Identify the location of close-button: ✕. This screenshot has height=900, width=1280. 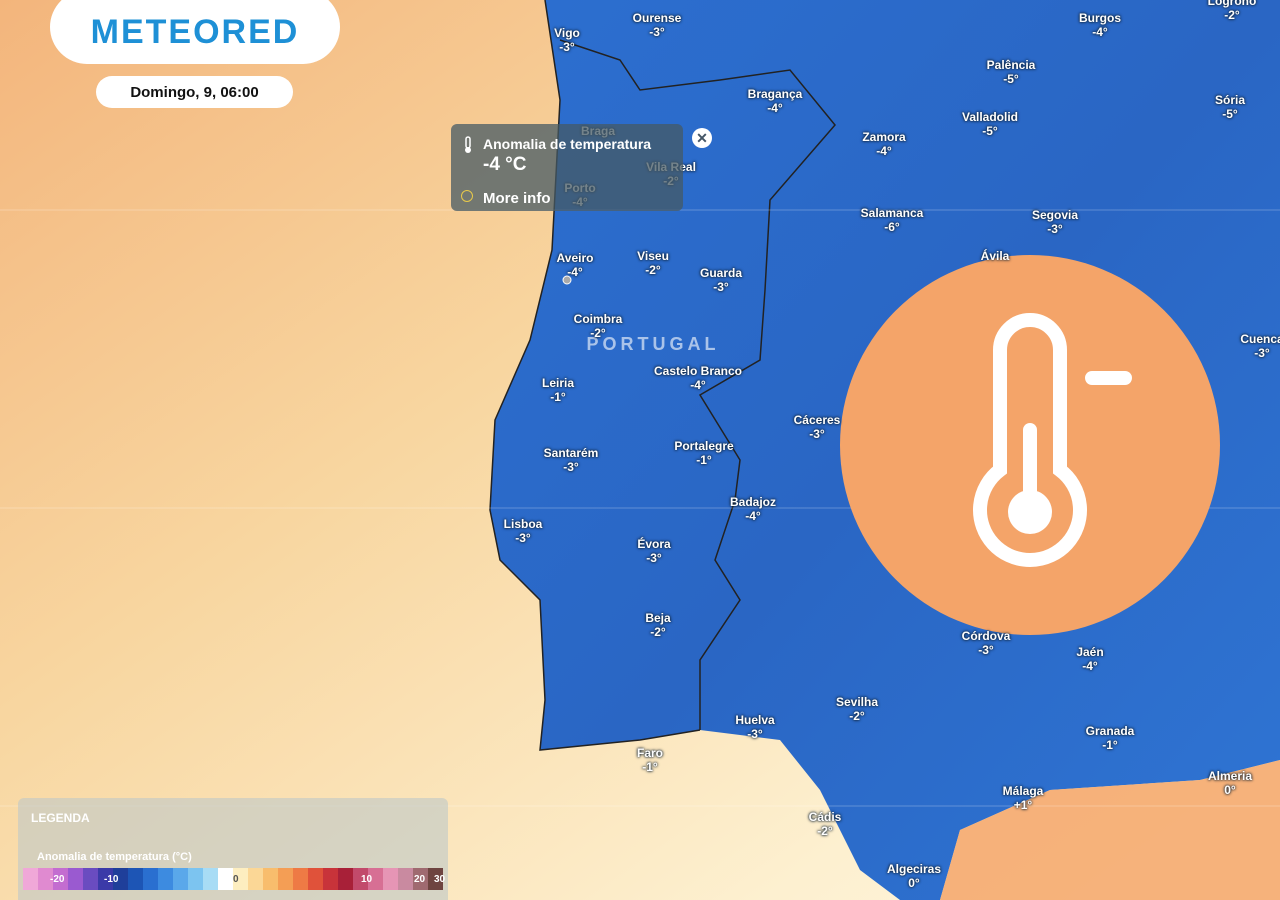
(702, 138).